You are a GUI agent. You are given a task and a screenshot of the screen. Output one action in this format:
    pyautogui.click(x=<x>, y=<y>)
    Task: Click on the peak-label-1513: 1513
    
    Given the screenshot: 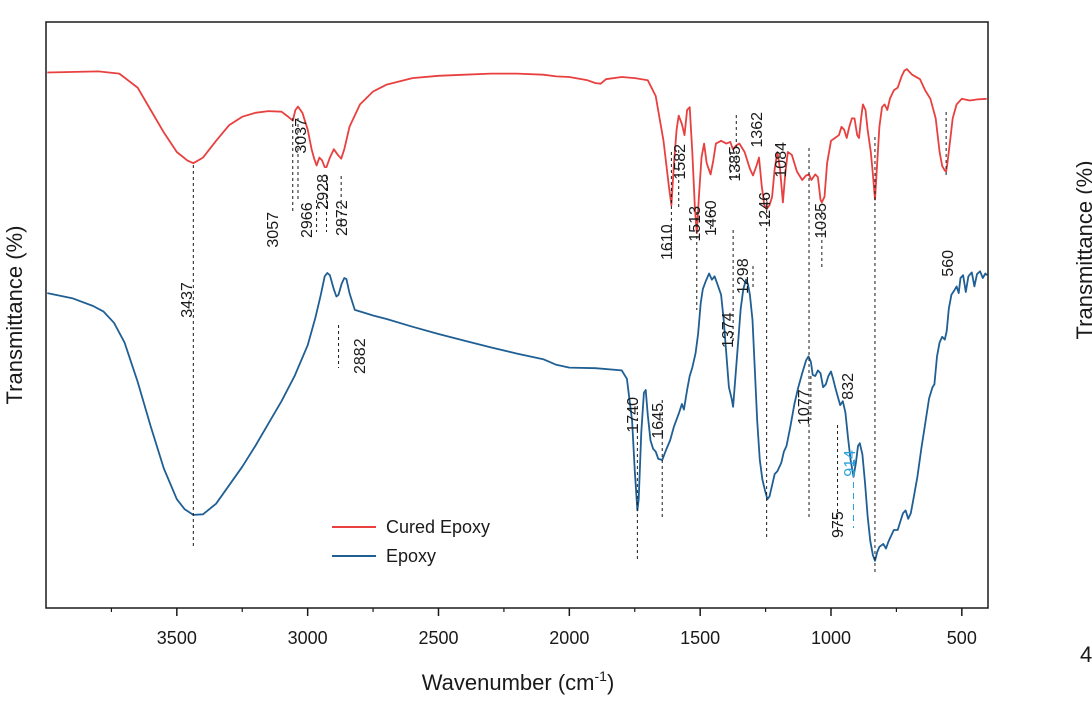 What is the action you would take?
    pyautogui.click(x=695, y=224)
    